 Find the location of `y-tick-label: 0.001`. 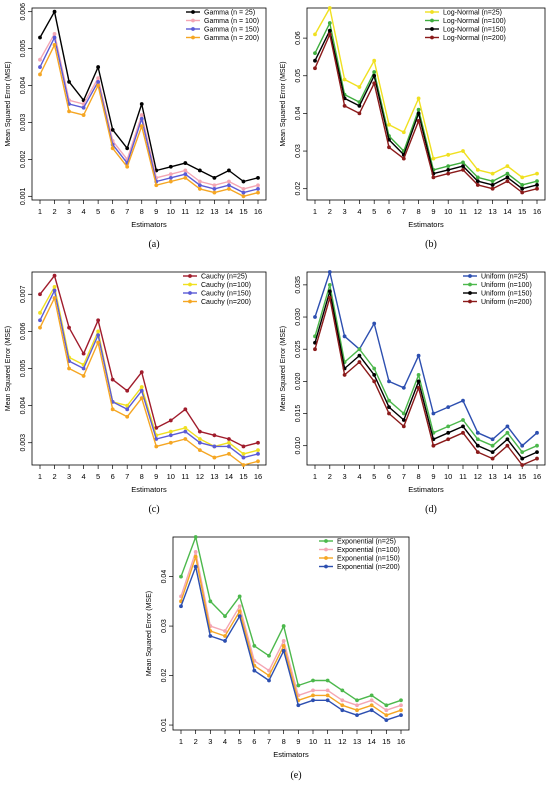

y-tick-label: 0.001 is located at coordinates (23, 196).